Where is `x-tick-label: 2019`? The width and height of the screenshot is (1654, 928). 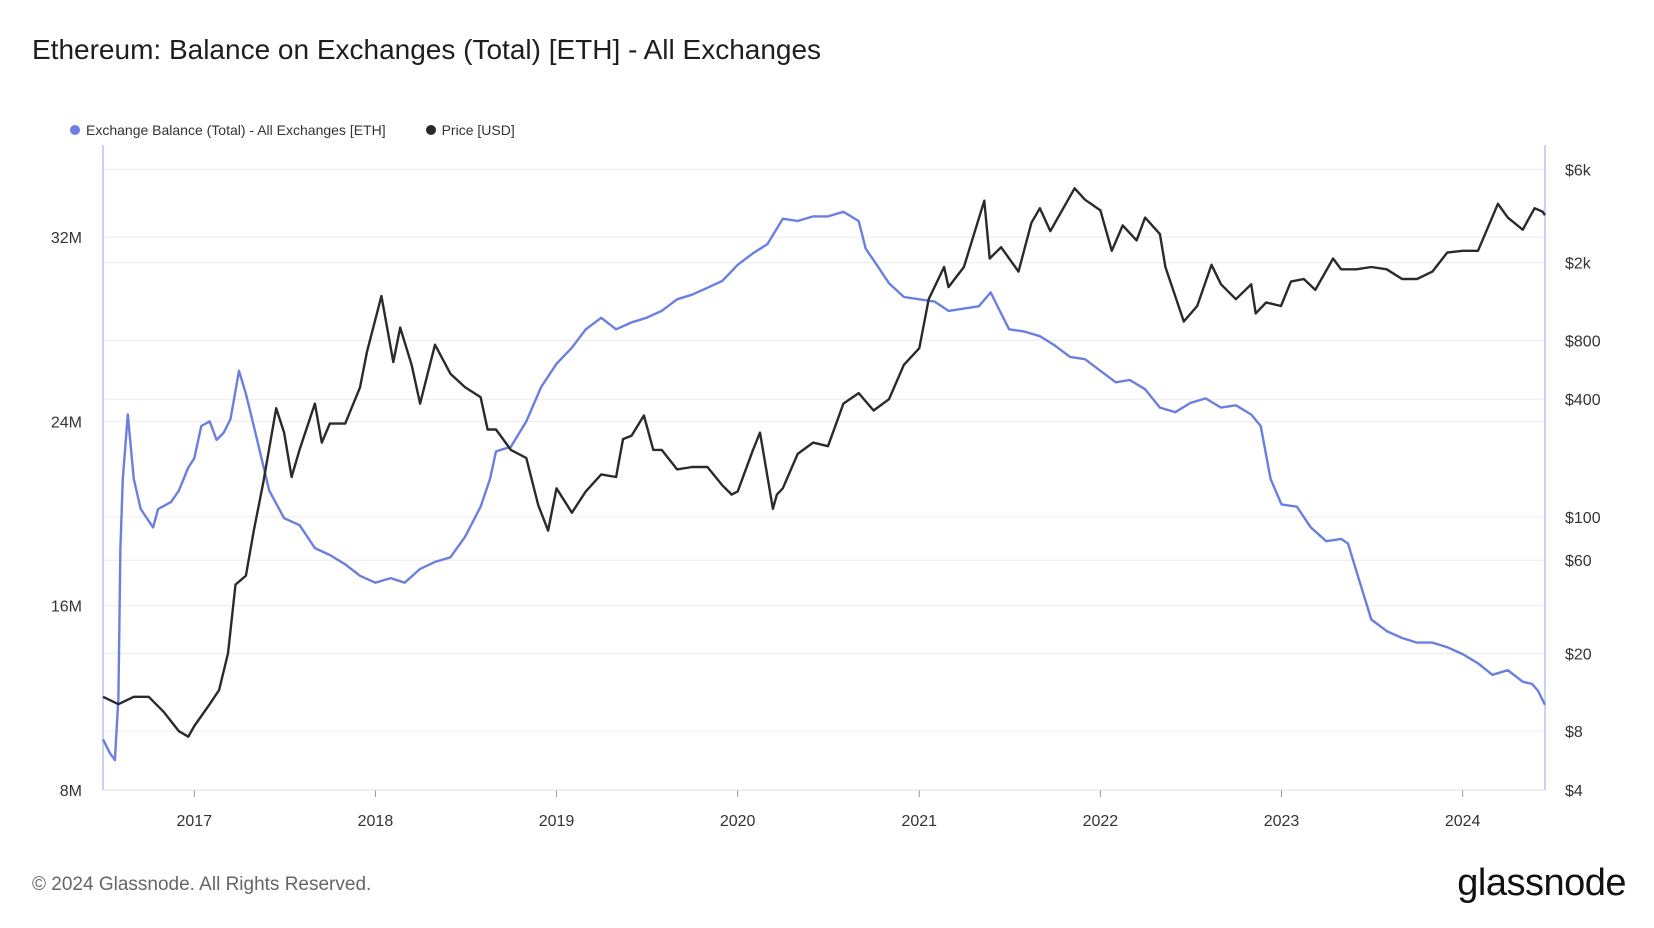
x-tick-label: 2019 is located at coordinates (557, 821).